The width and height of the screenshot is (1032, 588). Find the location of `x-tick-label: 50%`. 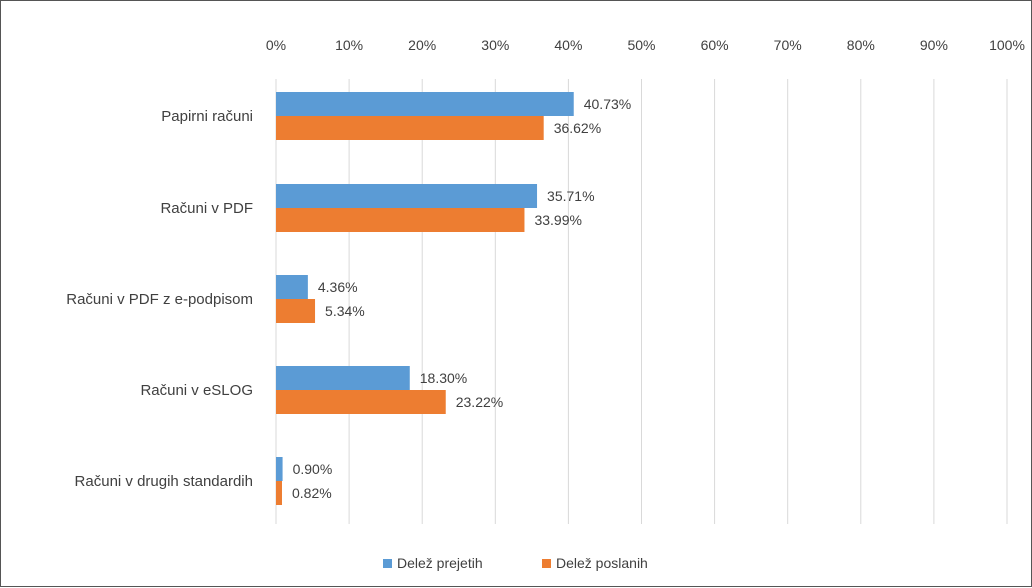

x-tick-label: 50% is located at coordinates (641, 45).